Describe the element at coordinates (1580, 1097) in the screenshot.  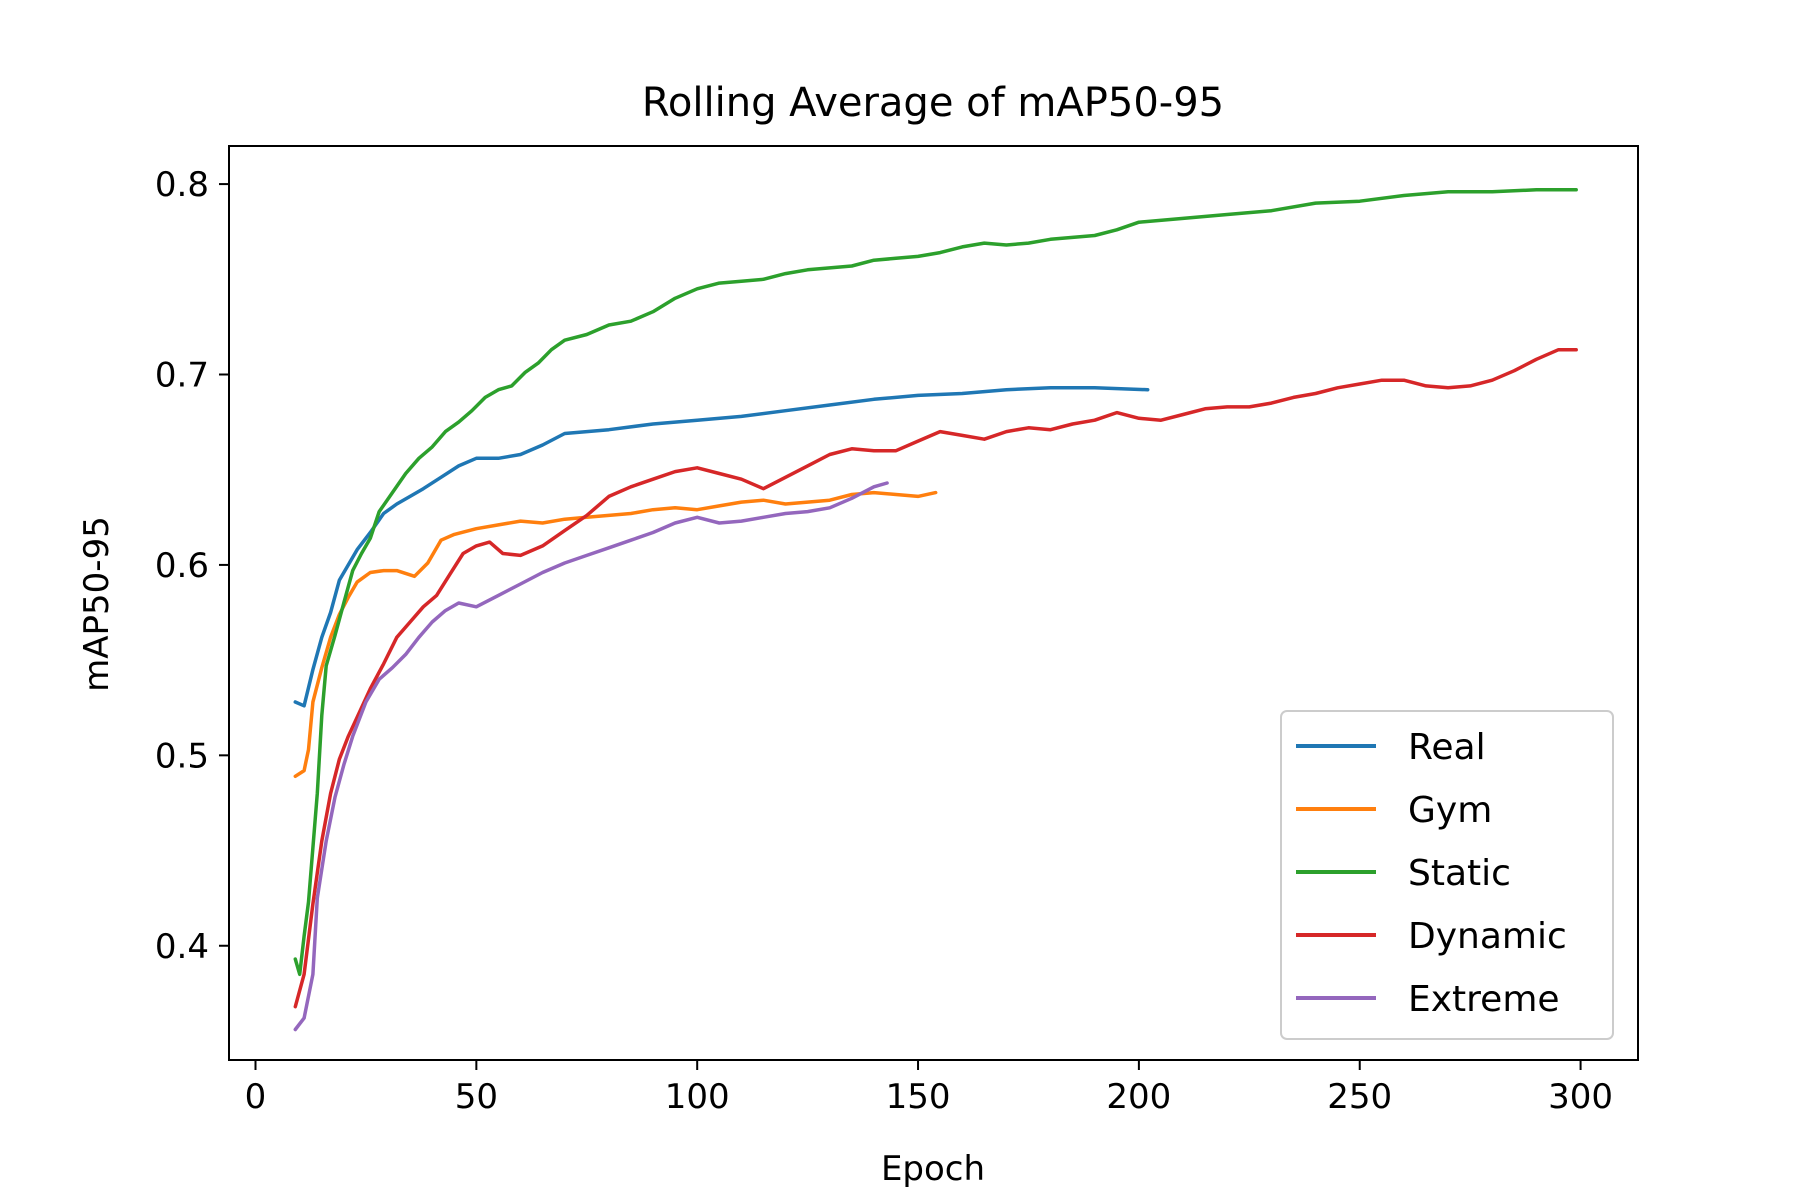
I see `x-tick-label: 300` at that location.